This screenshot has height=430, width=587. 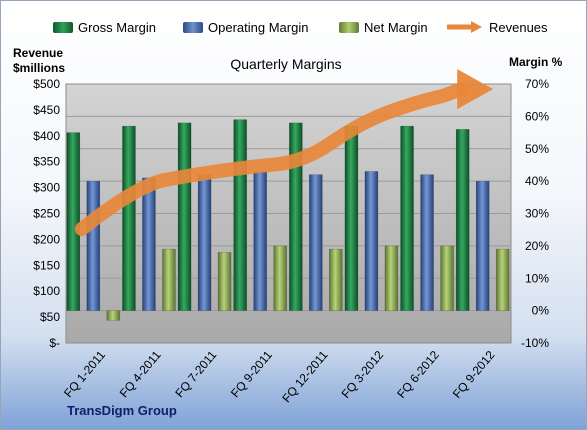 What do you see at coordinates (140, 374) in the screenshot?
I see `x-axis-tick-label: FQ 4-2011` at bounding box center [140, 374].